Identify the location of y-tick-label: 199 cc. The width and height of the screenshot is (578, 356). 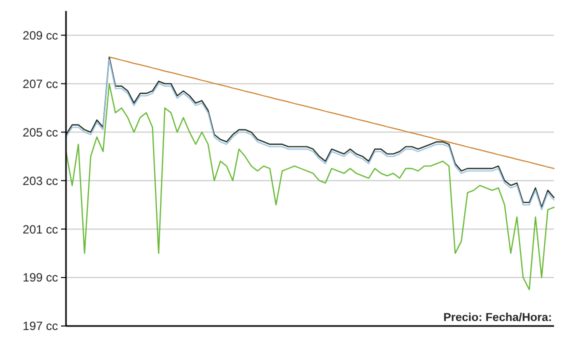
(40, 277).